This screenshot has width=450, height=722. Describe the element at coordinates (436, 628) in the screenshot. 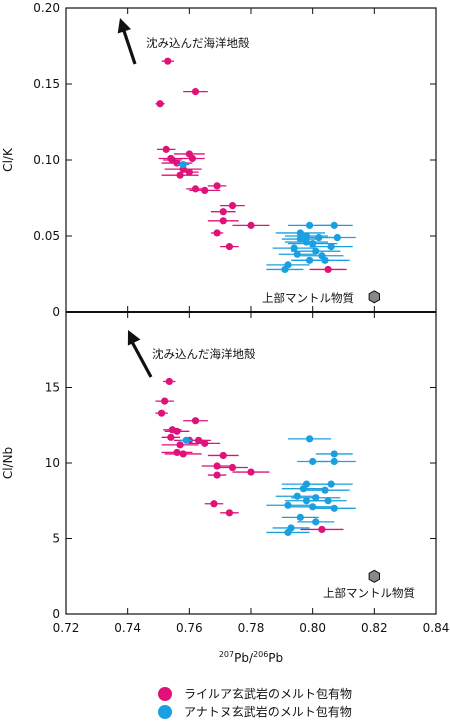

I see `x-tick-label: 0.84` at that location.